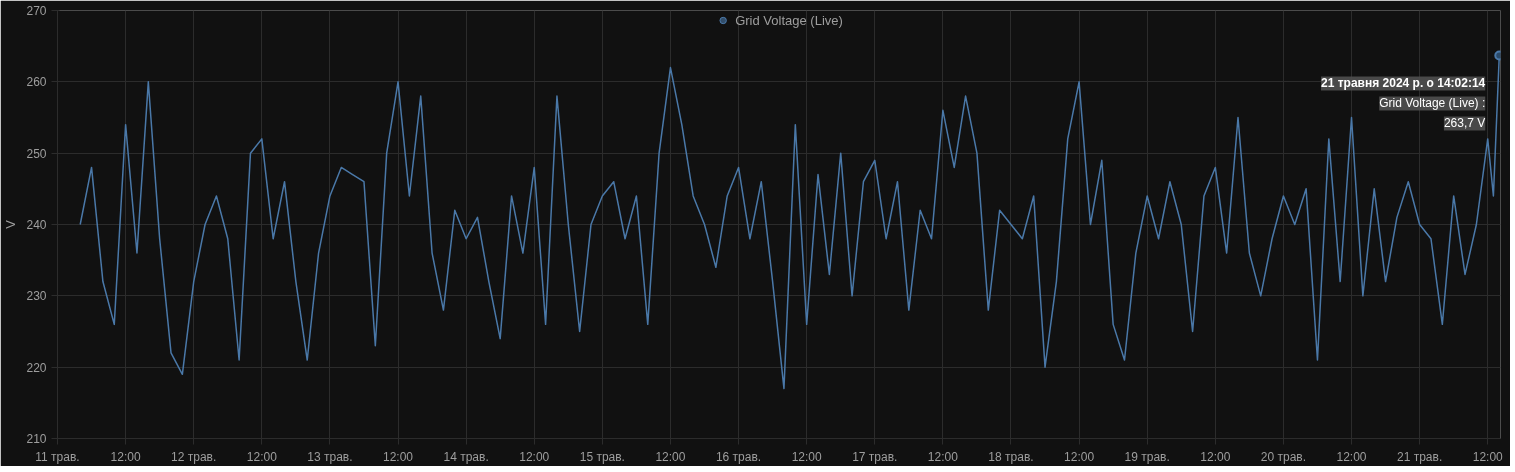  I want to click on y-tick-label: 260, so click(36, 82).